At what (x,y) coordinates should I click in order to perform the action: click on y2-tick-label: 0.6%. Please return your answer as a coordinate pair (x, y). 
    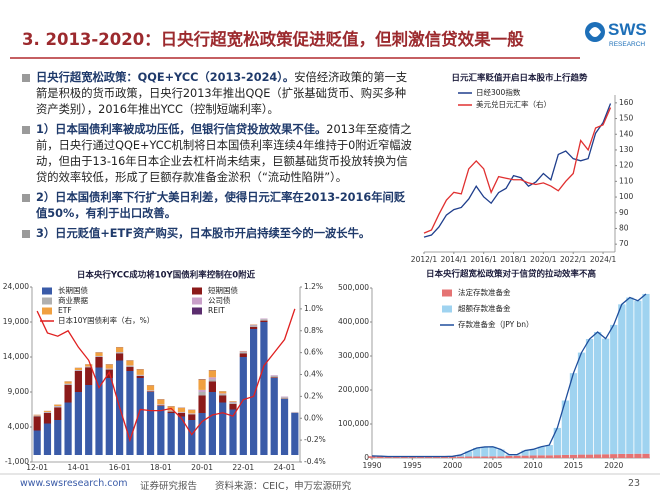
    Looking at the image, I should click on (313, 352).